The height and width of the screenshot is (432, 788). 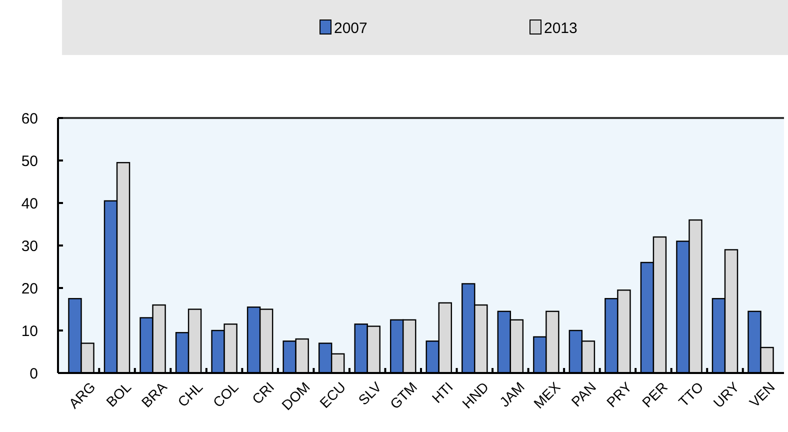 What do you see at coordinates (29, 331) in the screenshot?
I see `y-tick-label: 10` at bounding box center [29, 331].